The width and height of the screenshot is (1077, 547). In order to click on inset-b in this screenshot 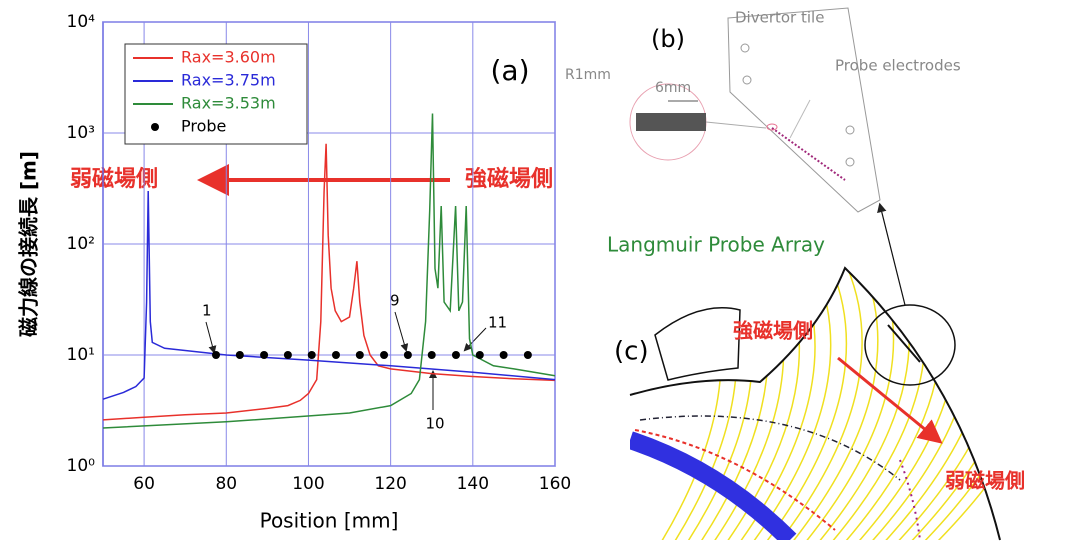, I will do `click(755, 110)`.